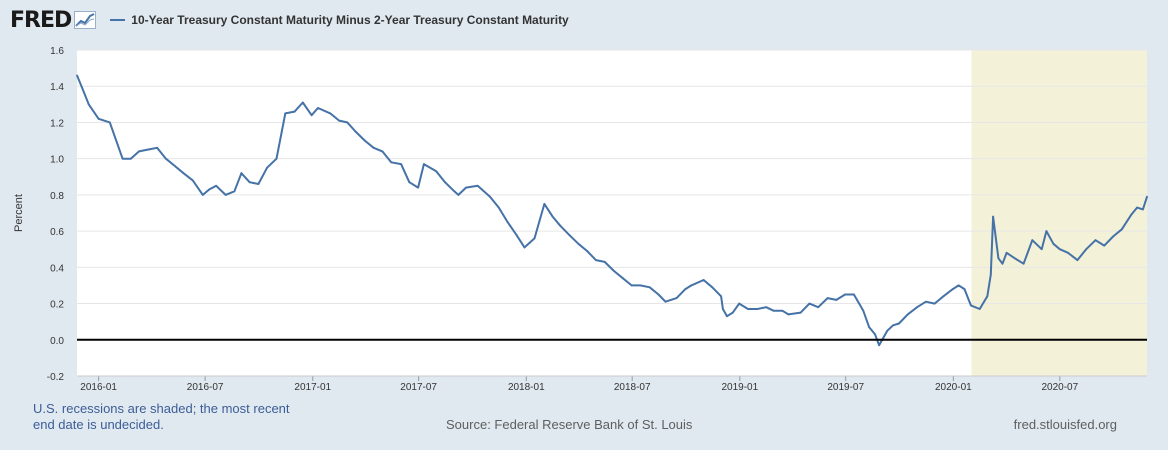 The height and width of the screenshot is (450, 1168). What do you see at coordinates (85, 20) in the screenshot?
I see `chart-trend-icon` at bounding box center [85, 20].